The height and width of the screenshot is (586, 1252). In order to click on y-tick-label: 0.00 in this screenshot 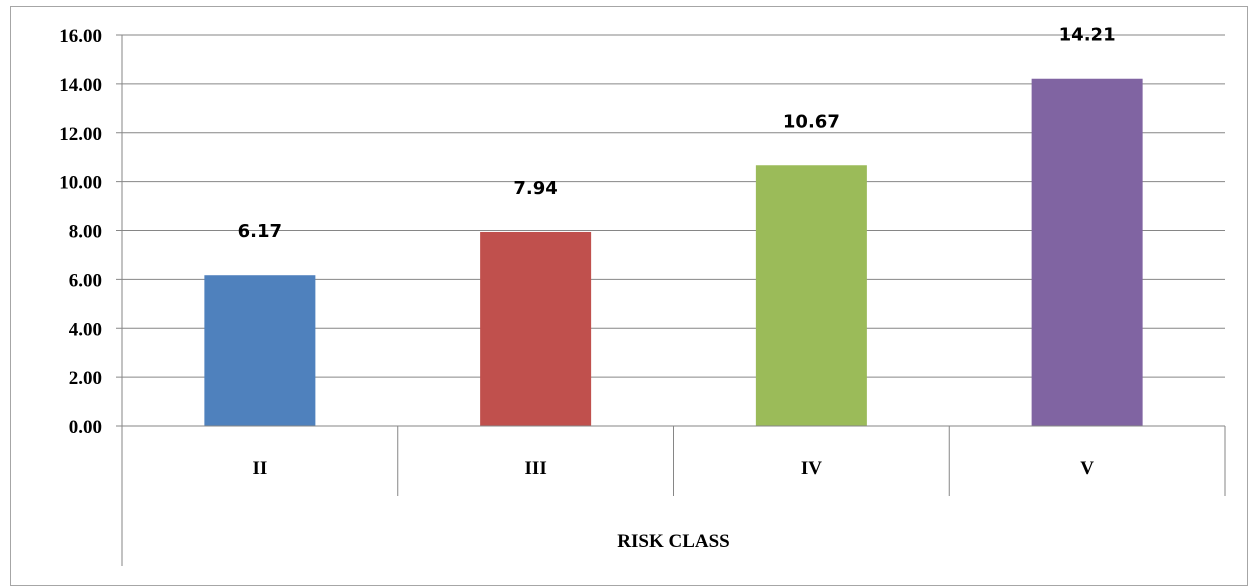, I will do `click(85, 427)`.